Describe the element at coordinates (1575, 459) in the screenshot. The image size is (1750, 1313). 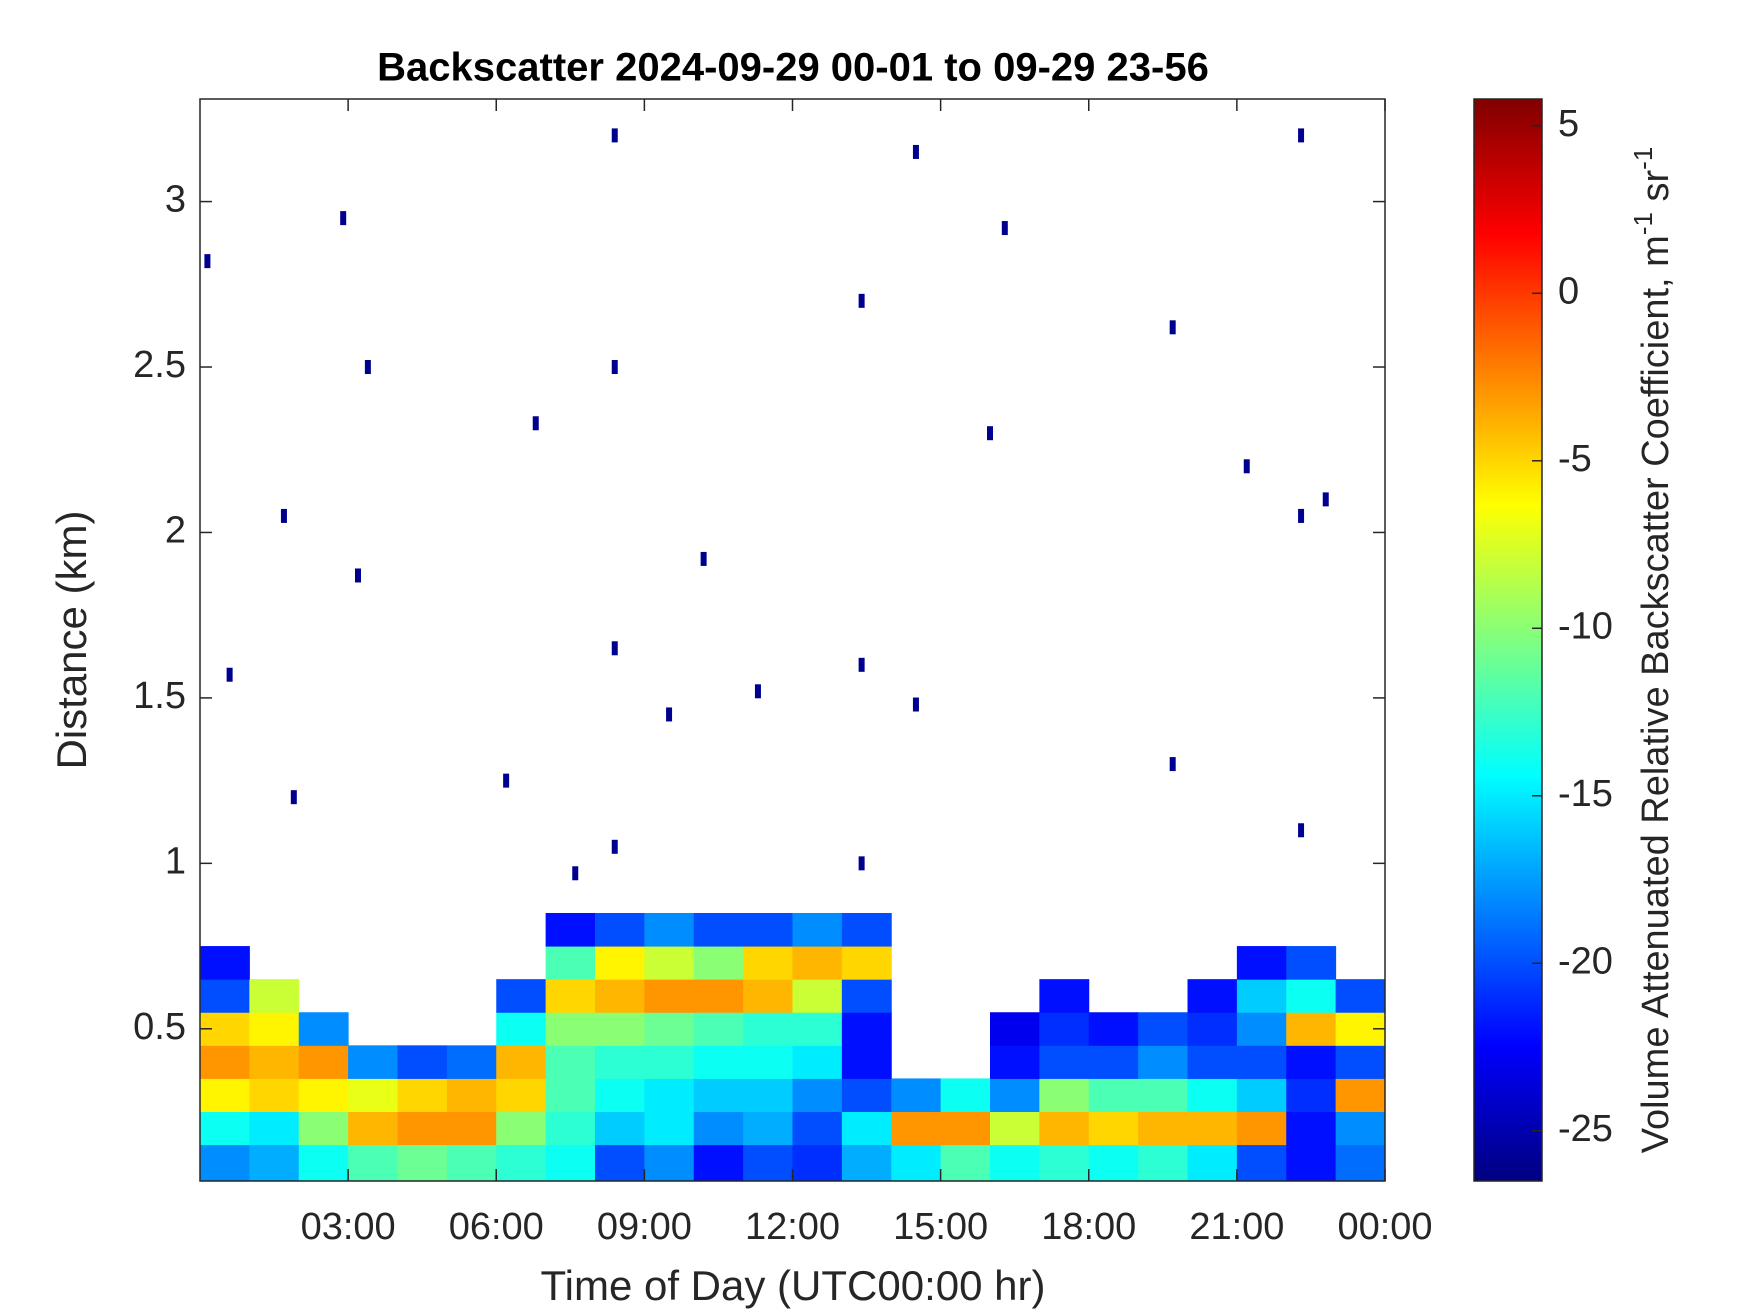
I see `colorbar-tick-label: -5` at that location.